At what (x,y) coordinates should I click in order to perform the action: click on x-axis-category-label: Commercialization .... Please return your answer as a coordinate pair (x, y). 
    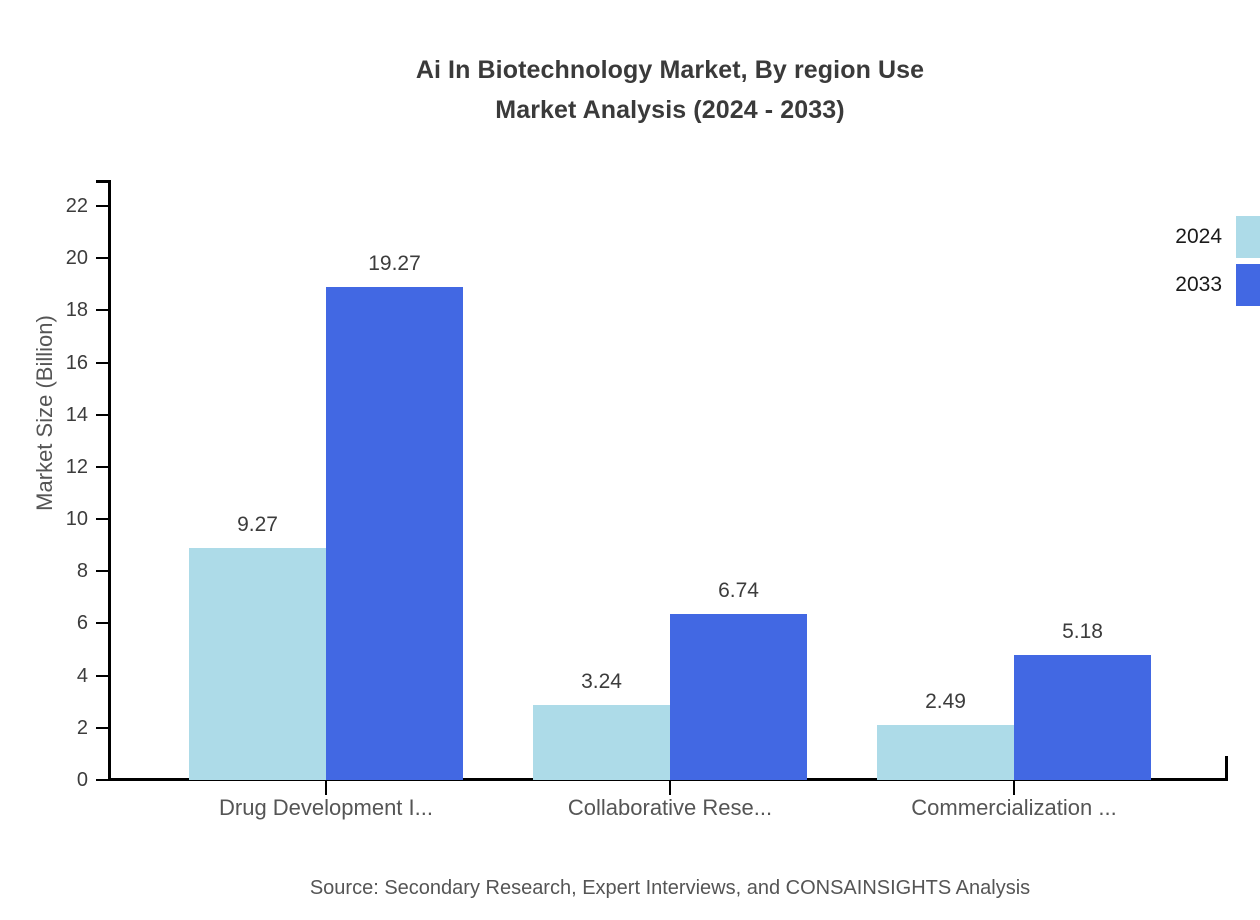
    Looking at the image, I should click on (1014, 807).